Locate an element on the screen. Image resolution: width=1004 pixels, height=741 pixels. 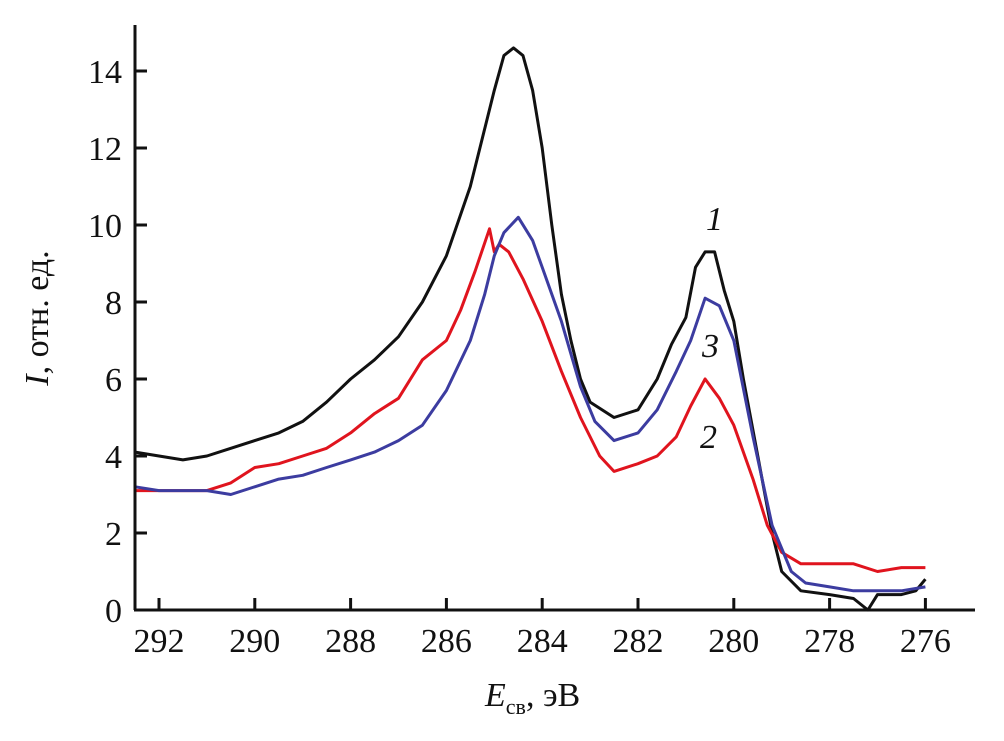
series-label-3: 3 is located at coordinates (710, 346).